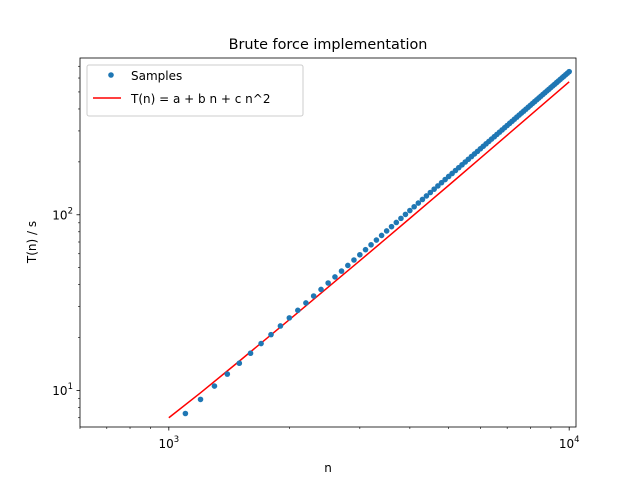 Image resolution: width=640 pixels, height=480 pixels. Describe the element at coordinates (200, 99) in the screenshot. I see `legend-label-fit: T(n) = a + b n + c n^2` at that location.